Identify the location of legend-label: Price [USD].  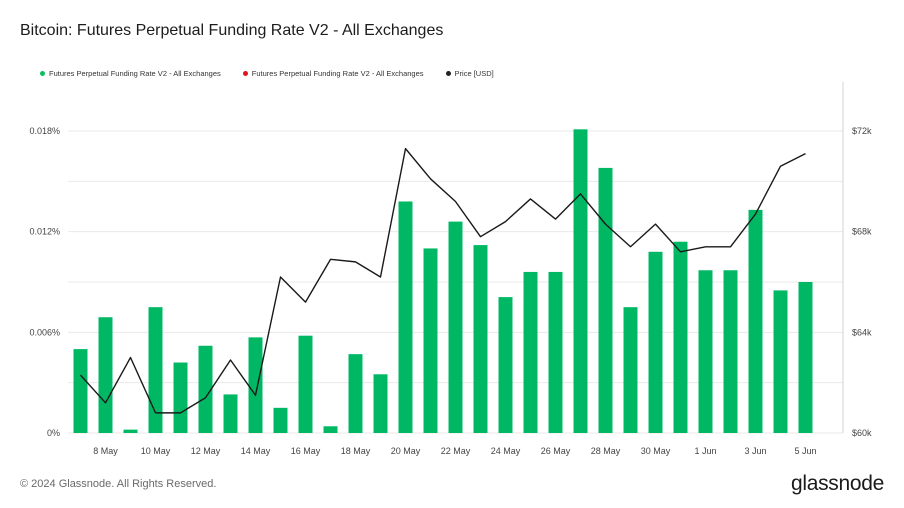
(474, 73).